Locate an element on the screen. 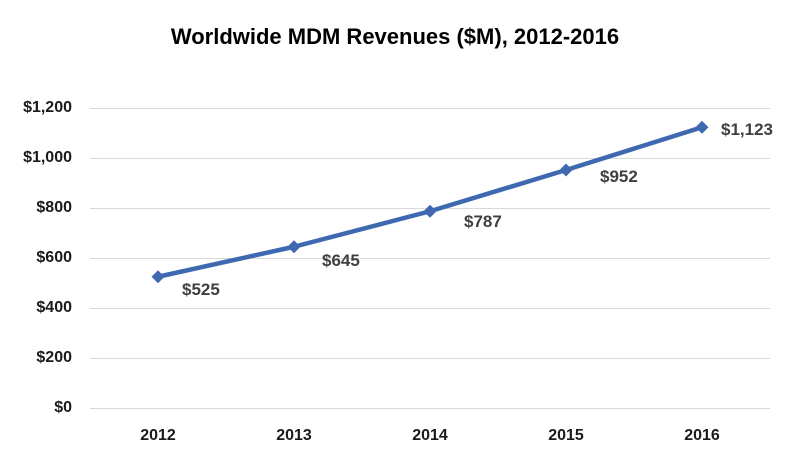  data-point-marker-2013 is located at coordinates (294, 247).